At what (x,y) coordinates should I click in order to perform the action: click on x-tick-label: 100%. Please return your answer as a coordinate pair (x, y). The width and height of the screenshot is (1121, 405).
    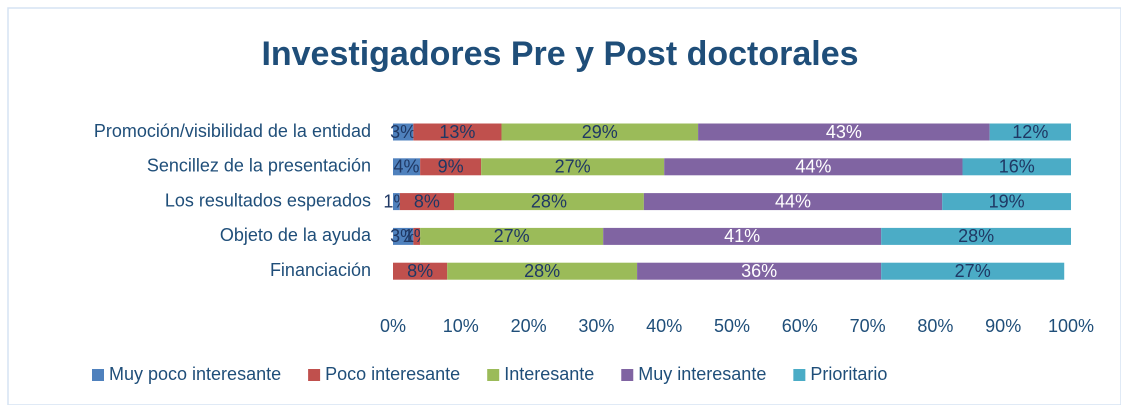
    Looking at the image, I should click on (1071, 326).